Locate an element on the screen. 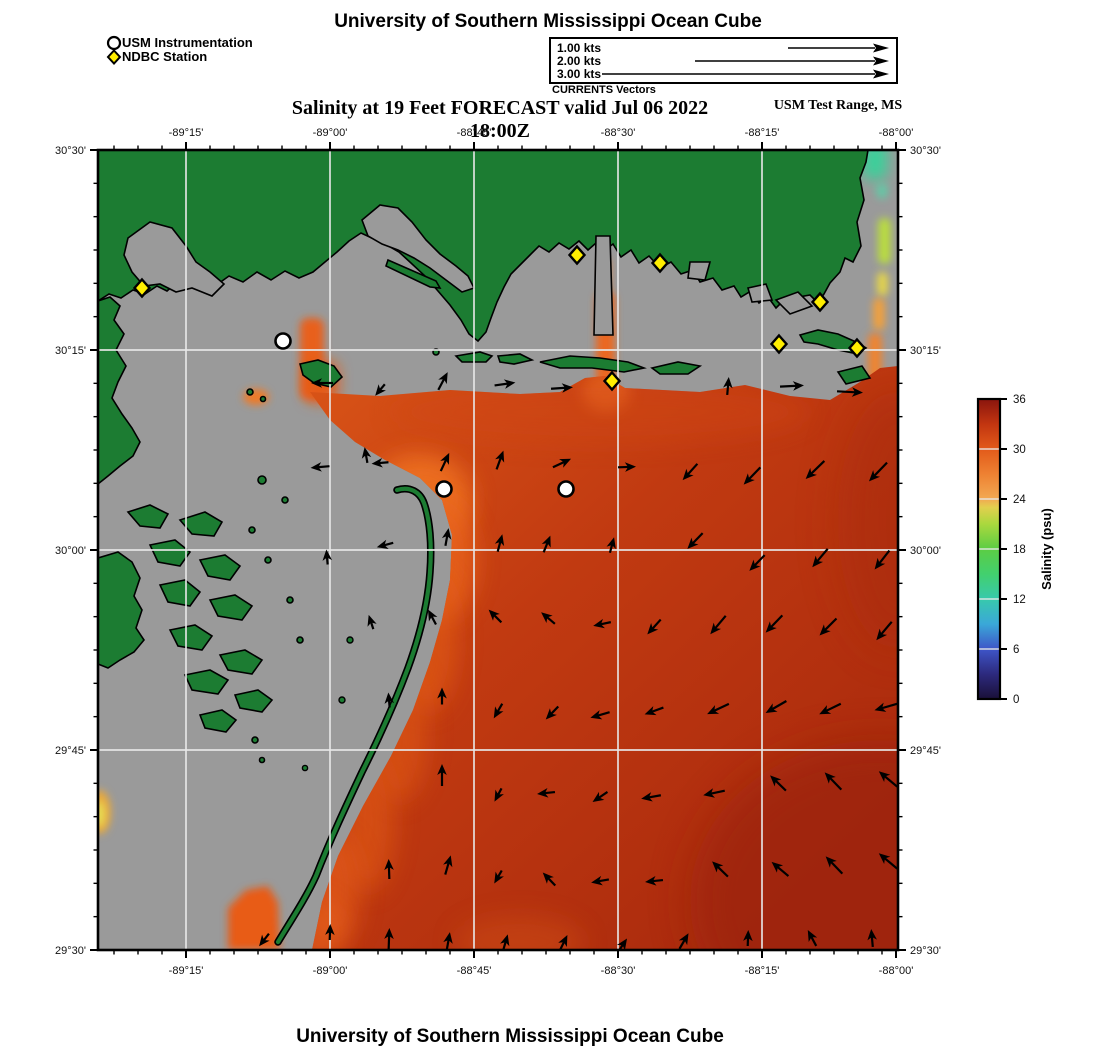 This screenshot has height=1050, width=1100. x-tick-label-bottom: -88°15' is located at coordinates (762, 971).